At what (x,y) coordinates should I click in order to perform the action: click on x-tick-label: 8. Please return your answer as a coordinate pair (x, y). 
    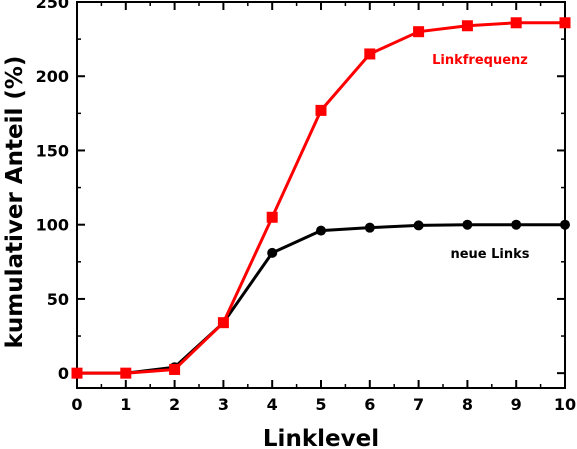
    Looking at the image, I should click on (467, 404).